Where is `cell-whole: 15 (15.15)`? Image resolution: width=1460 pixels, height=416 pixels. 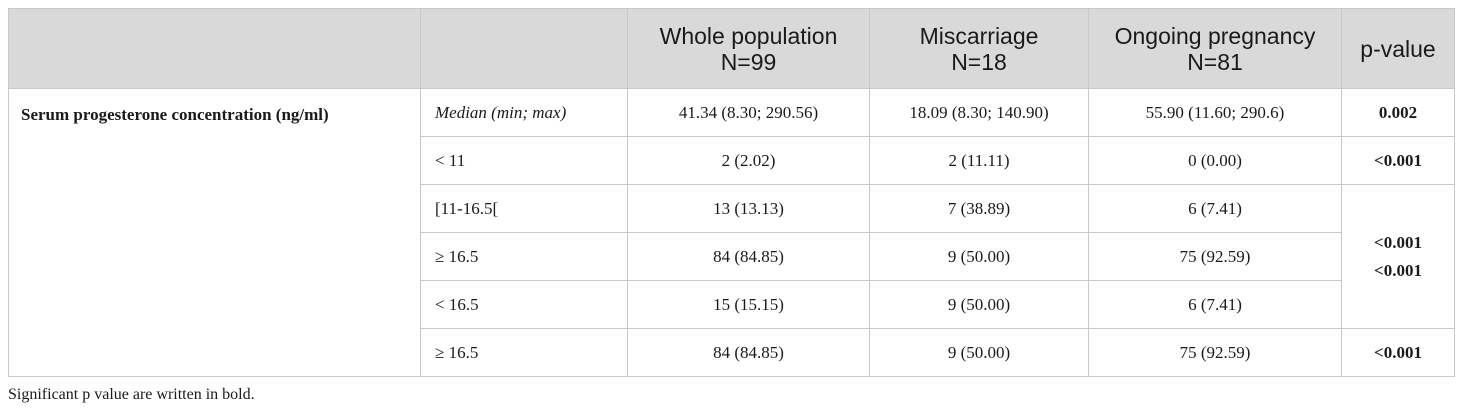
cell-whole: 15 (15.15) is located at coordinates (748, 304).